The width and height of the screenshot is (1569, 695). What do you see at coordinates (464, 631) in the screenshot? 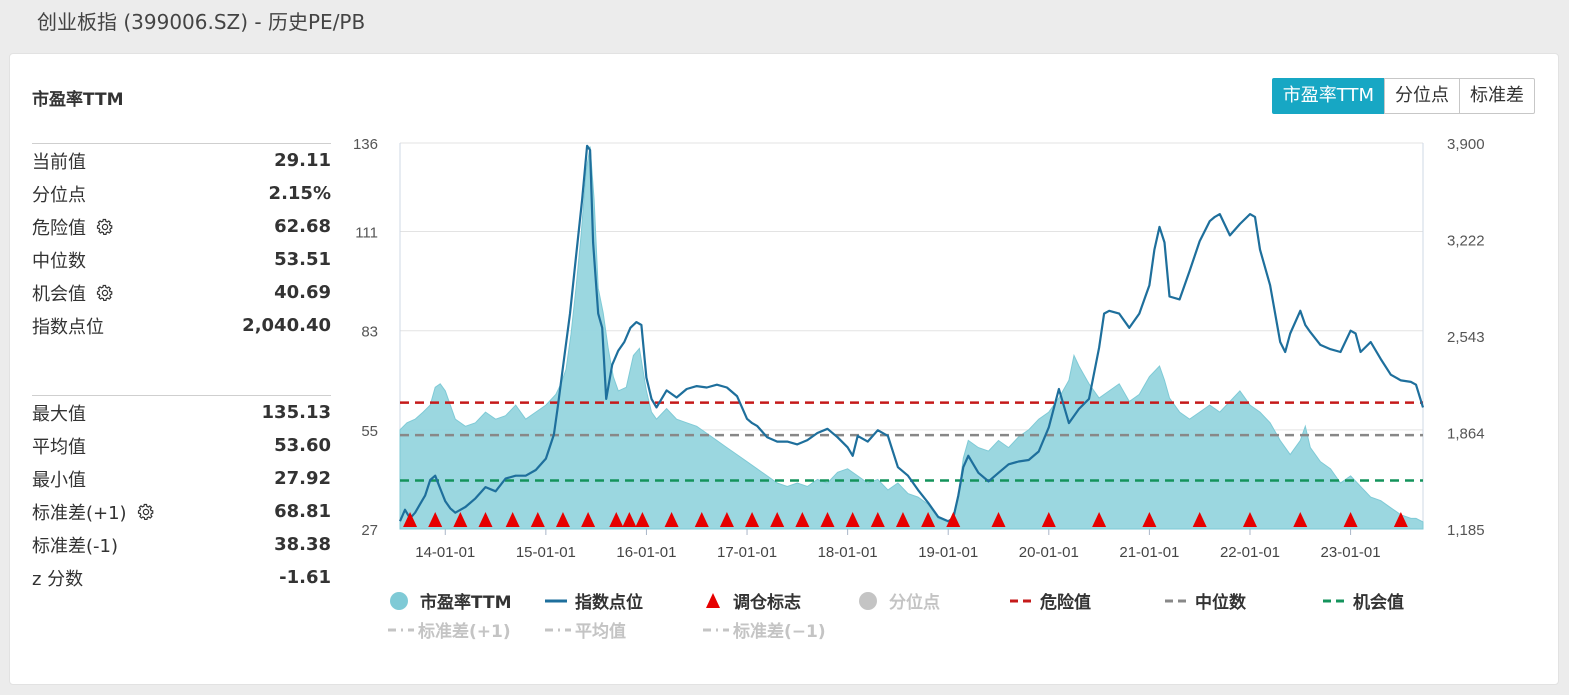
I see `legend-item-label: 标准差(+1)` at bounding box center [464, 631].